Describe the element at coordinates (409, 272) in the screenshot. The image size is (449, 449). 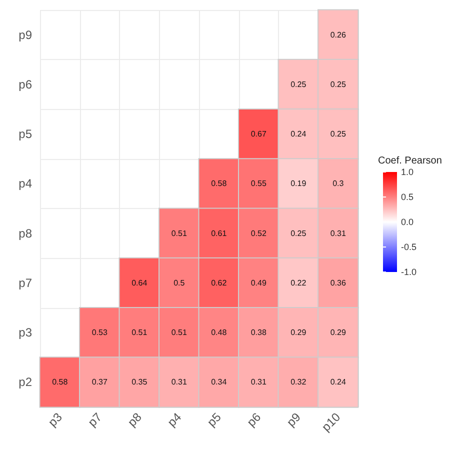
I see `color-bar-label: -1.0` at that location.